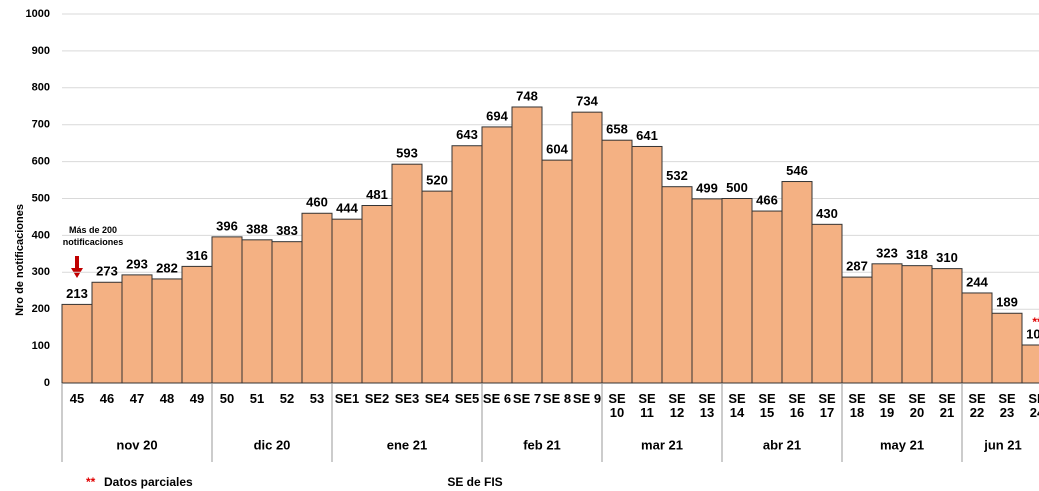  Describe the element at coordinates (47, 383) in the screenshot. I see `y-tick-label: 0` at that location.